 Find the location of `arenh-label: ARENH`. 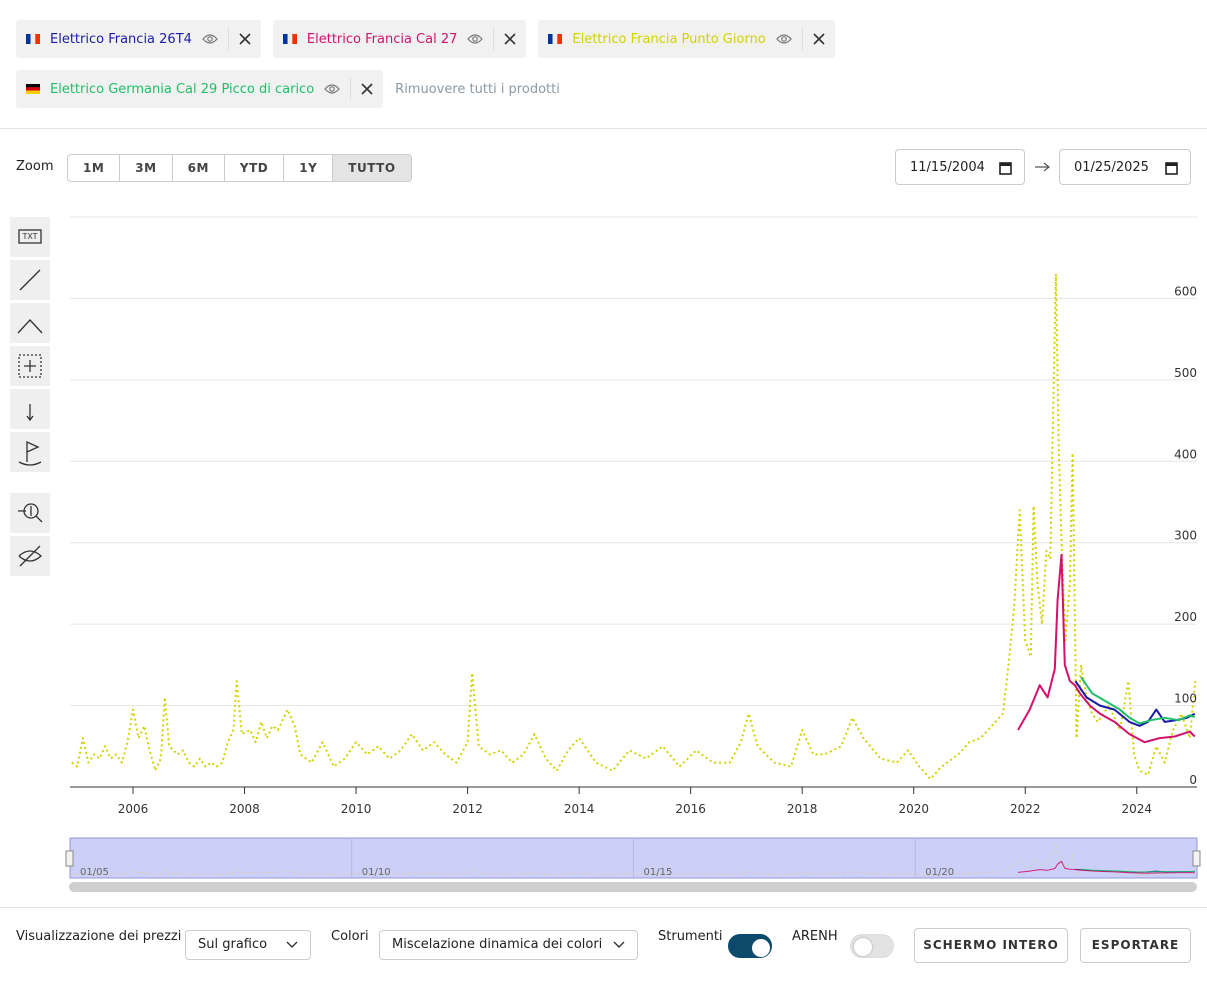

arenh-label: ARENH is located at coordinates (815, 936).